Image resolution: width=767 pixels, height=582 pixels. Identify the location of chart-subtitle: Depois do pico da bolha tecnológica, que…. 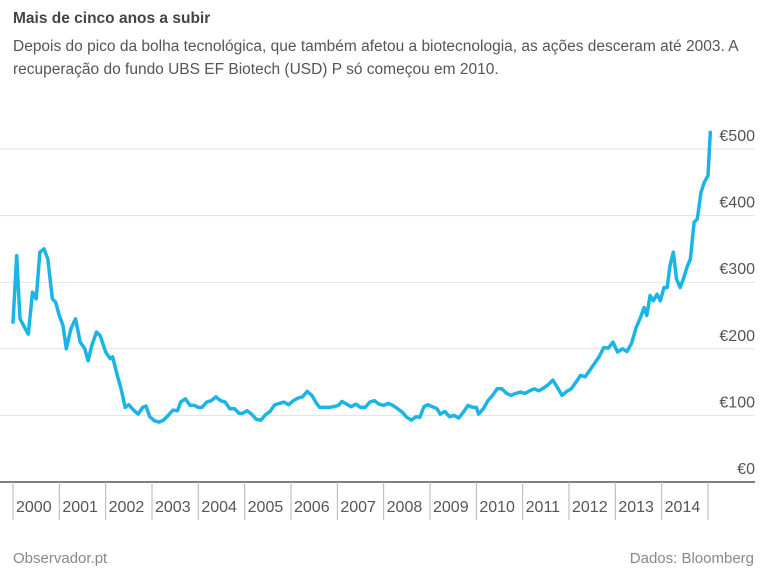
(375, 58).